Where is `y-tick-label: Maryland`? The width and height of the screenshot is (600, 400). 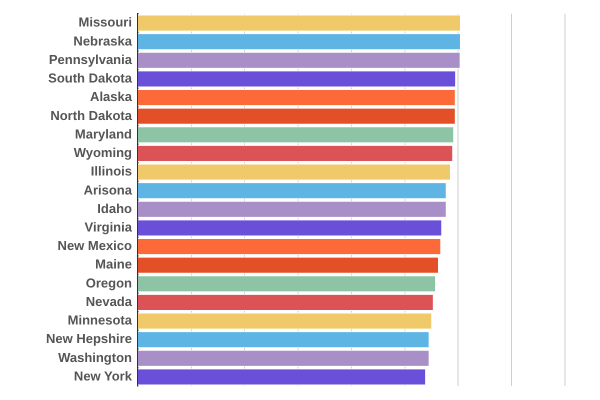
y-tick-label: Maryland is located at coordinates (103, 134).